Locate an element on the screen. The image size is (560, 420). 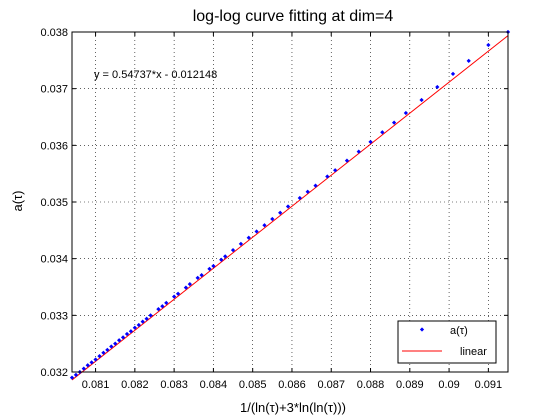
legend-box is located at coordinates (447, 342).